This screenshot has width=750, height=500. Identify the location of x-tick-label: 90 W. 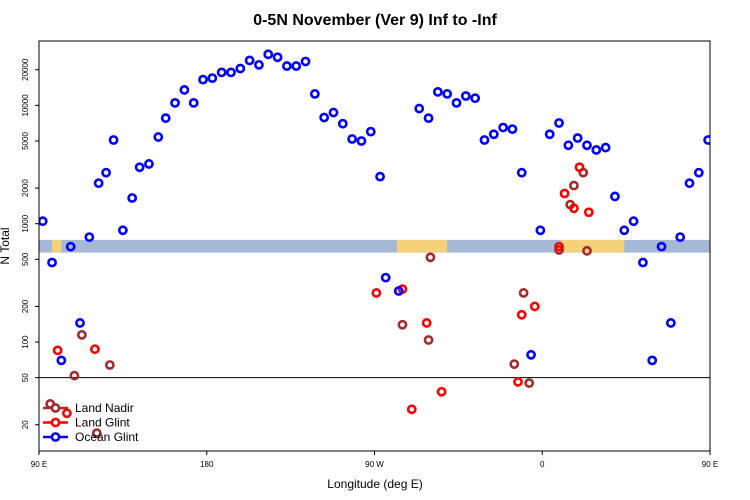
(374, 464).